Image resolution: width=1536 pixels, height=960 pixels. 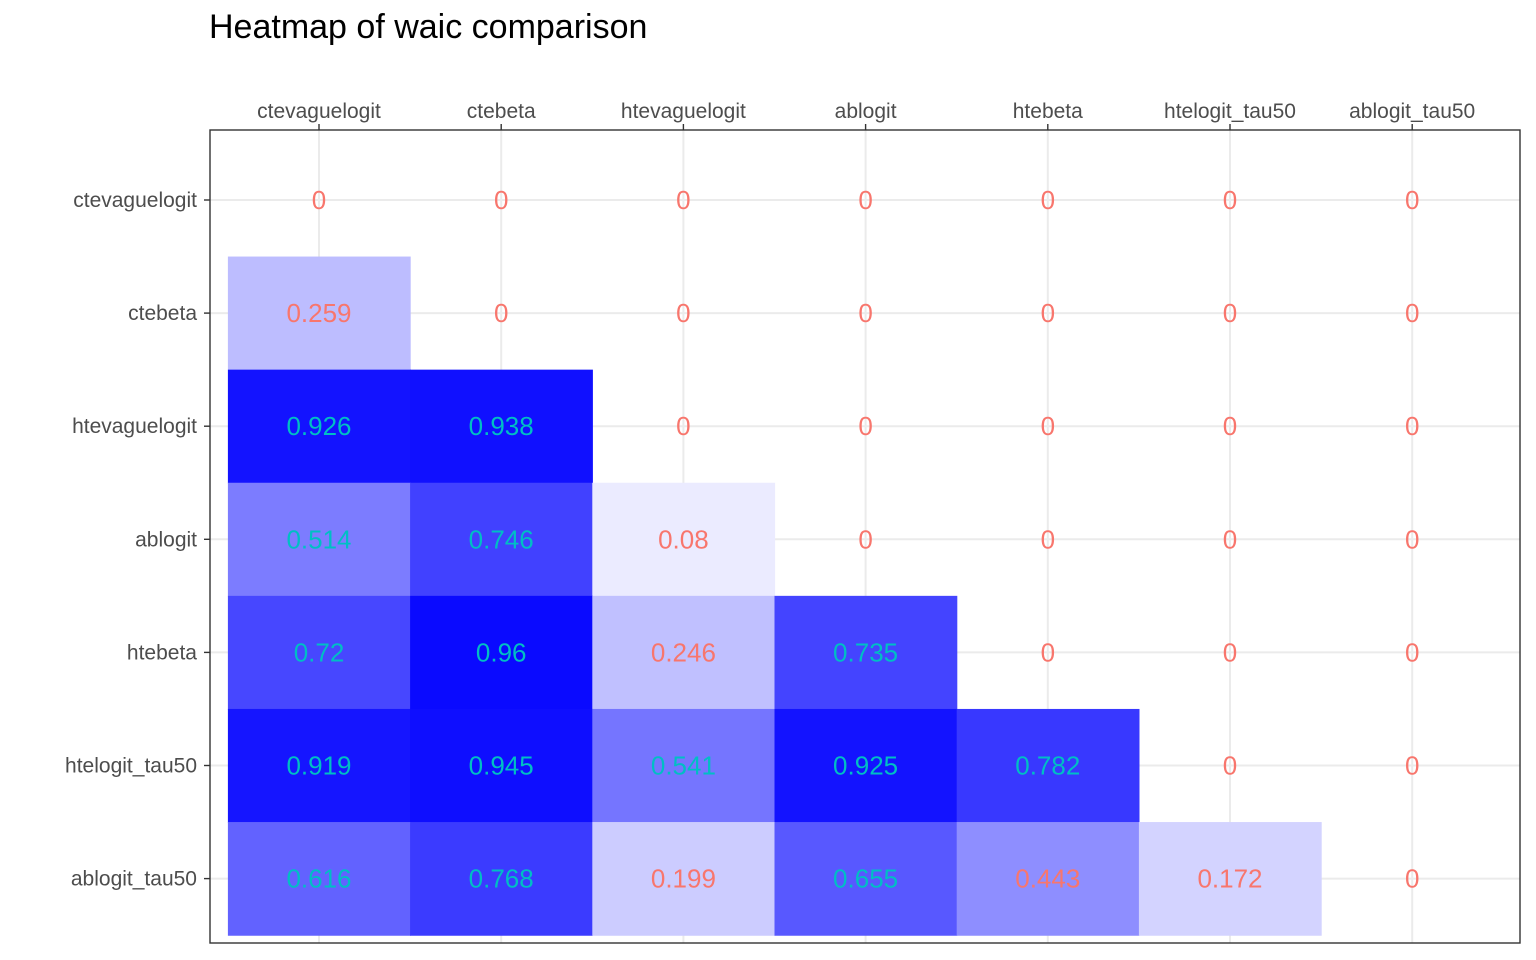 I want to click on x-axis-tick-label: htebeta, so click(x=1048, y=111).